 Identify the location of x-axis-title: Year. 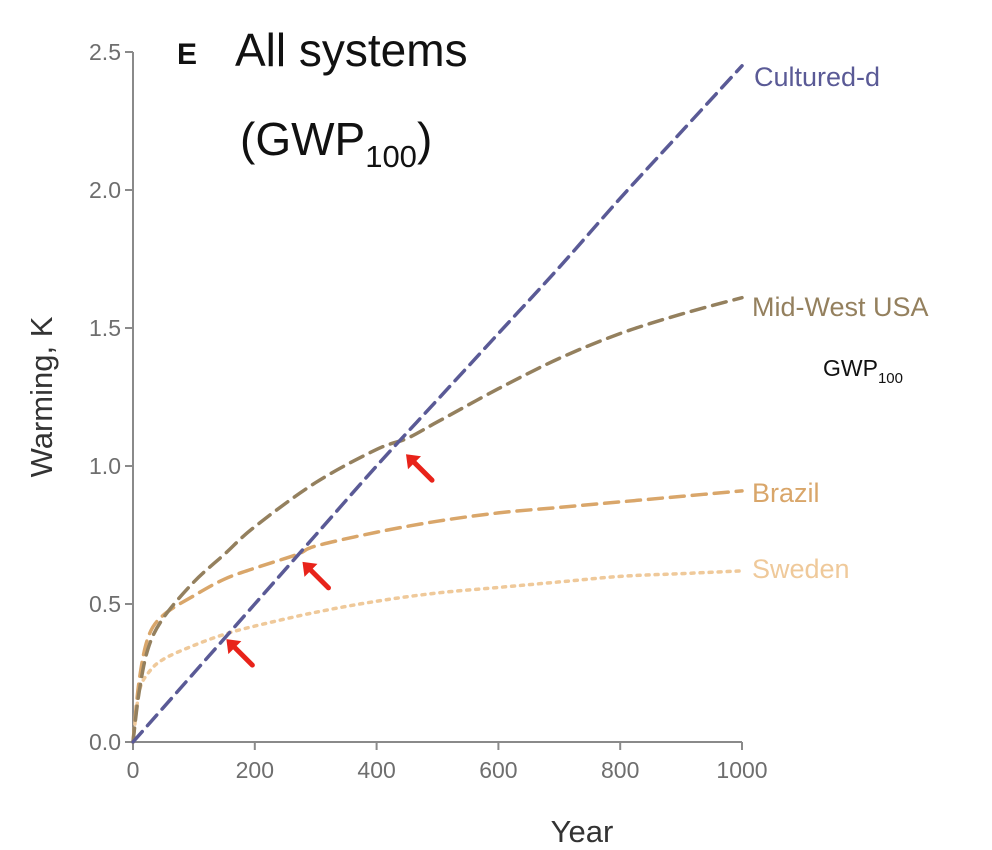
(582, 831).